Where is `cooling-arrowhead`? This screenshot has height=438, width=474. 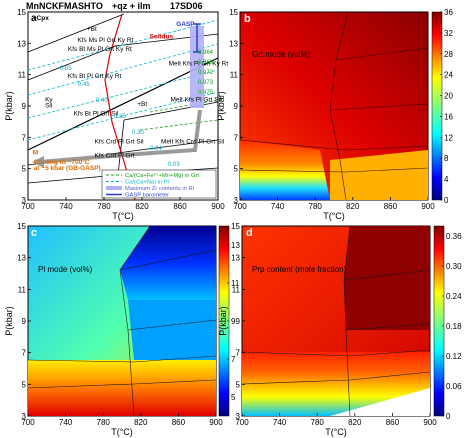 cooling-arrowhead is located at coordinates (38, 162).